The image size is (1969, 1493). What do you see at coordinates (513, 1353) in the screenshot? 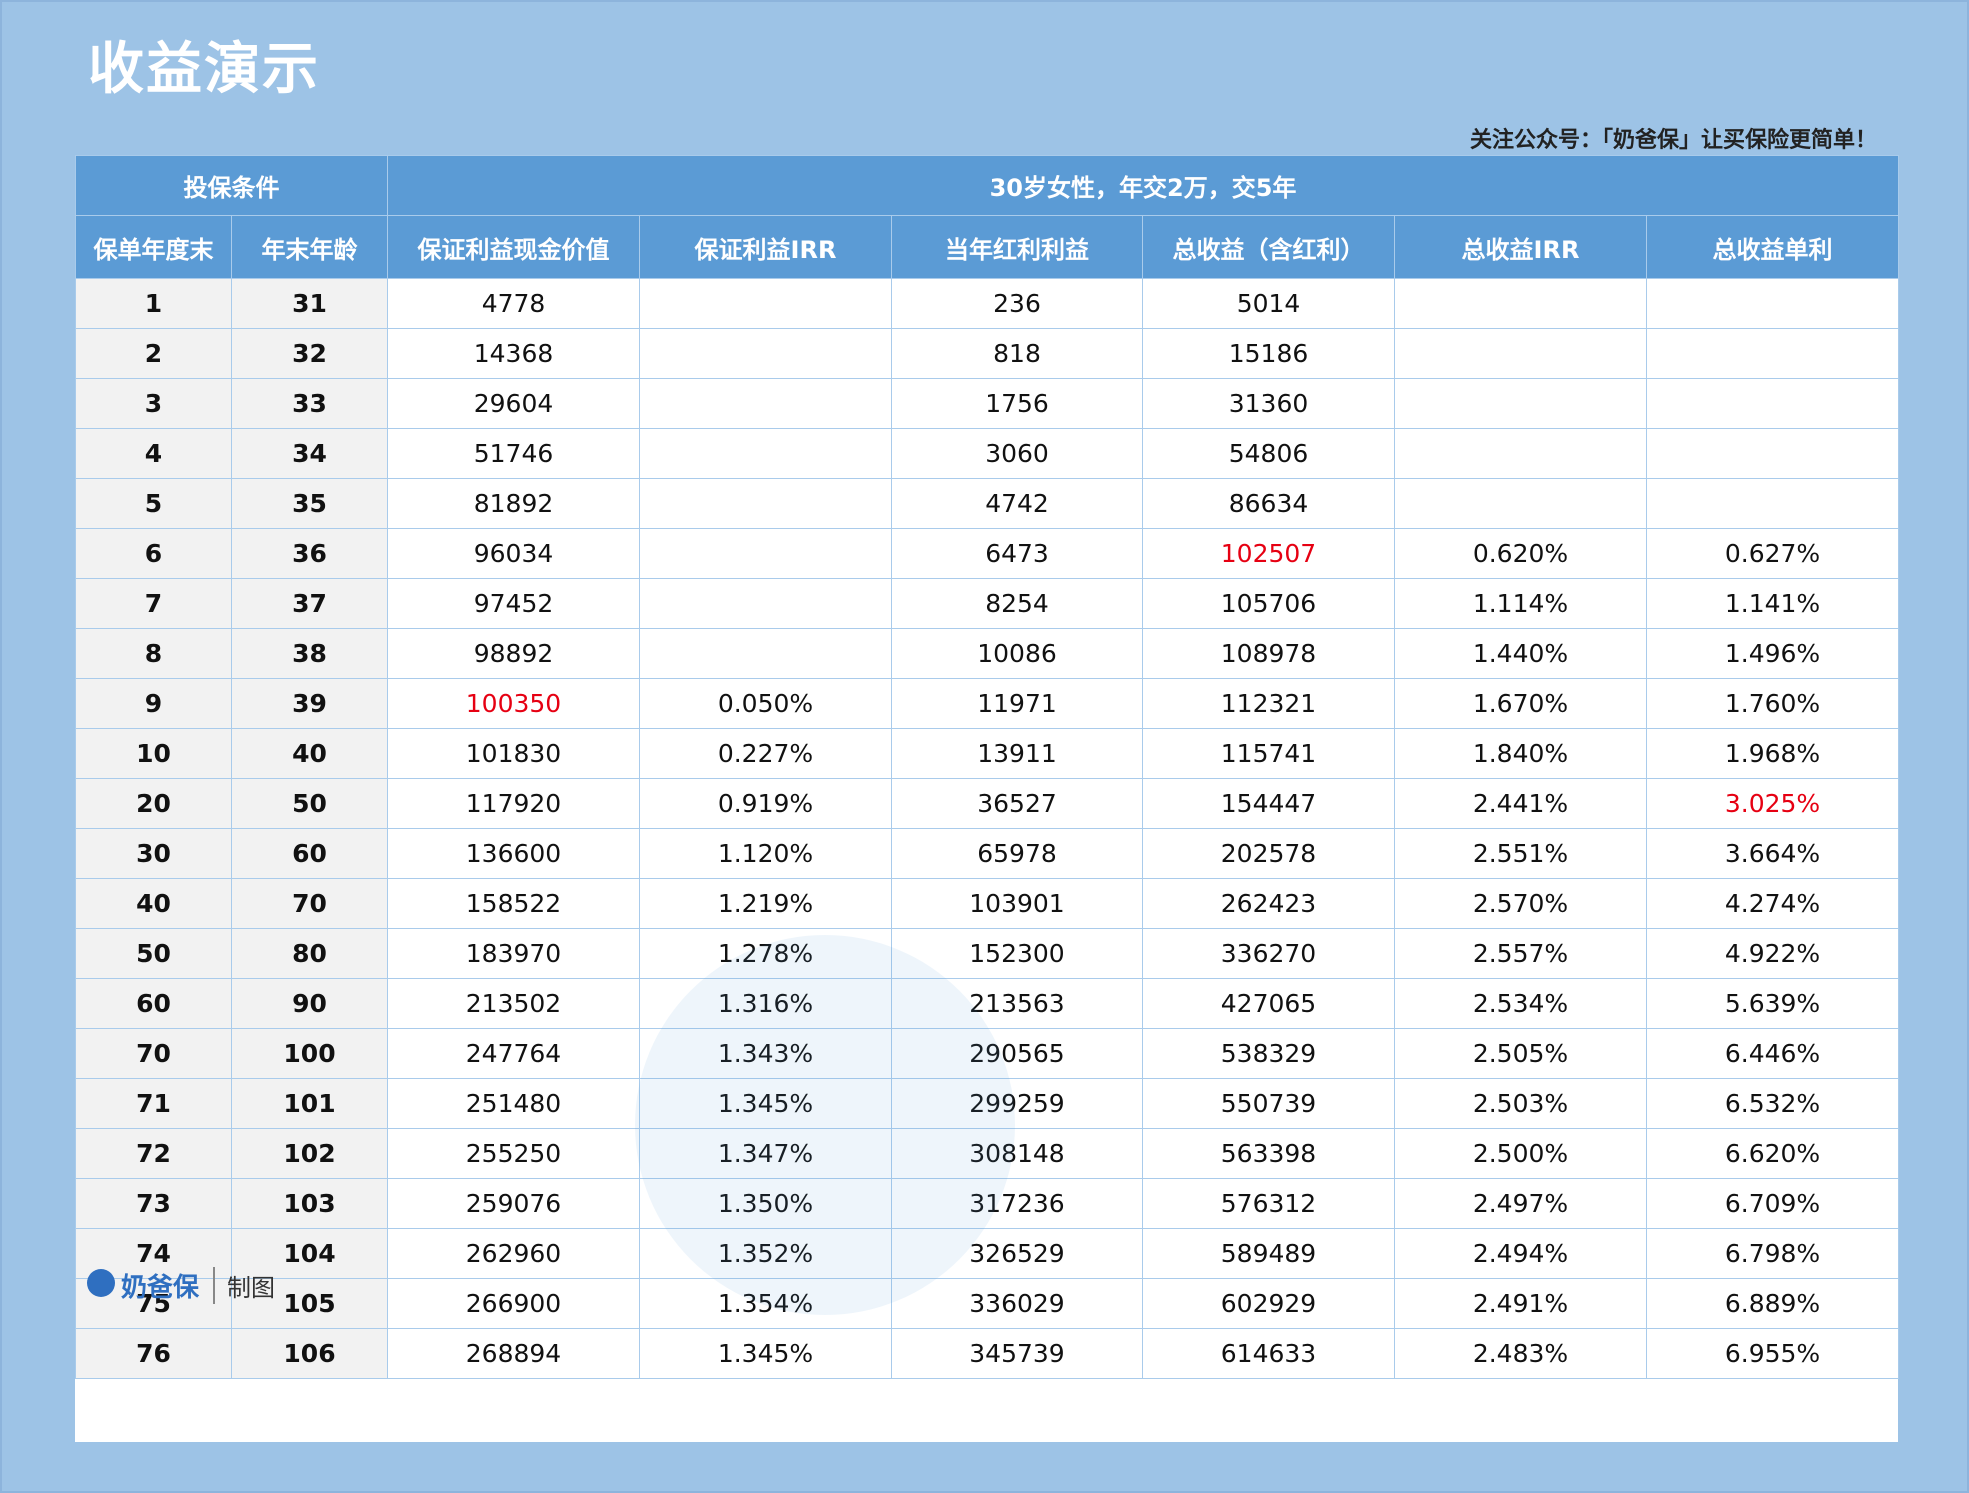
I see `cell: 268894` at bounding box center [513, 1353].